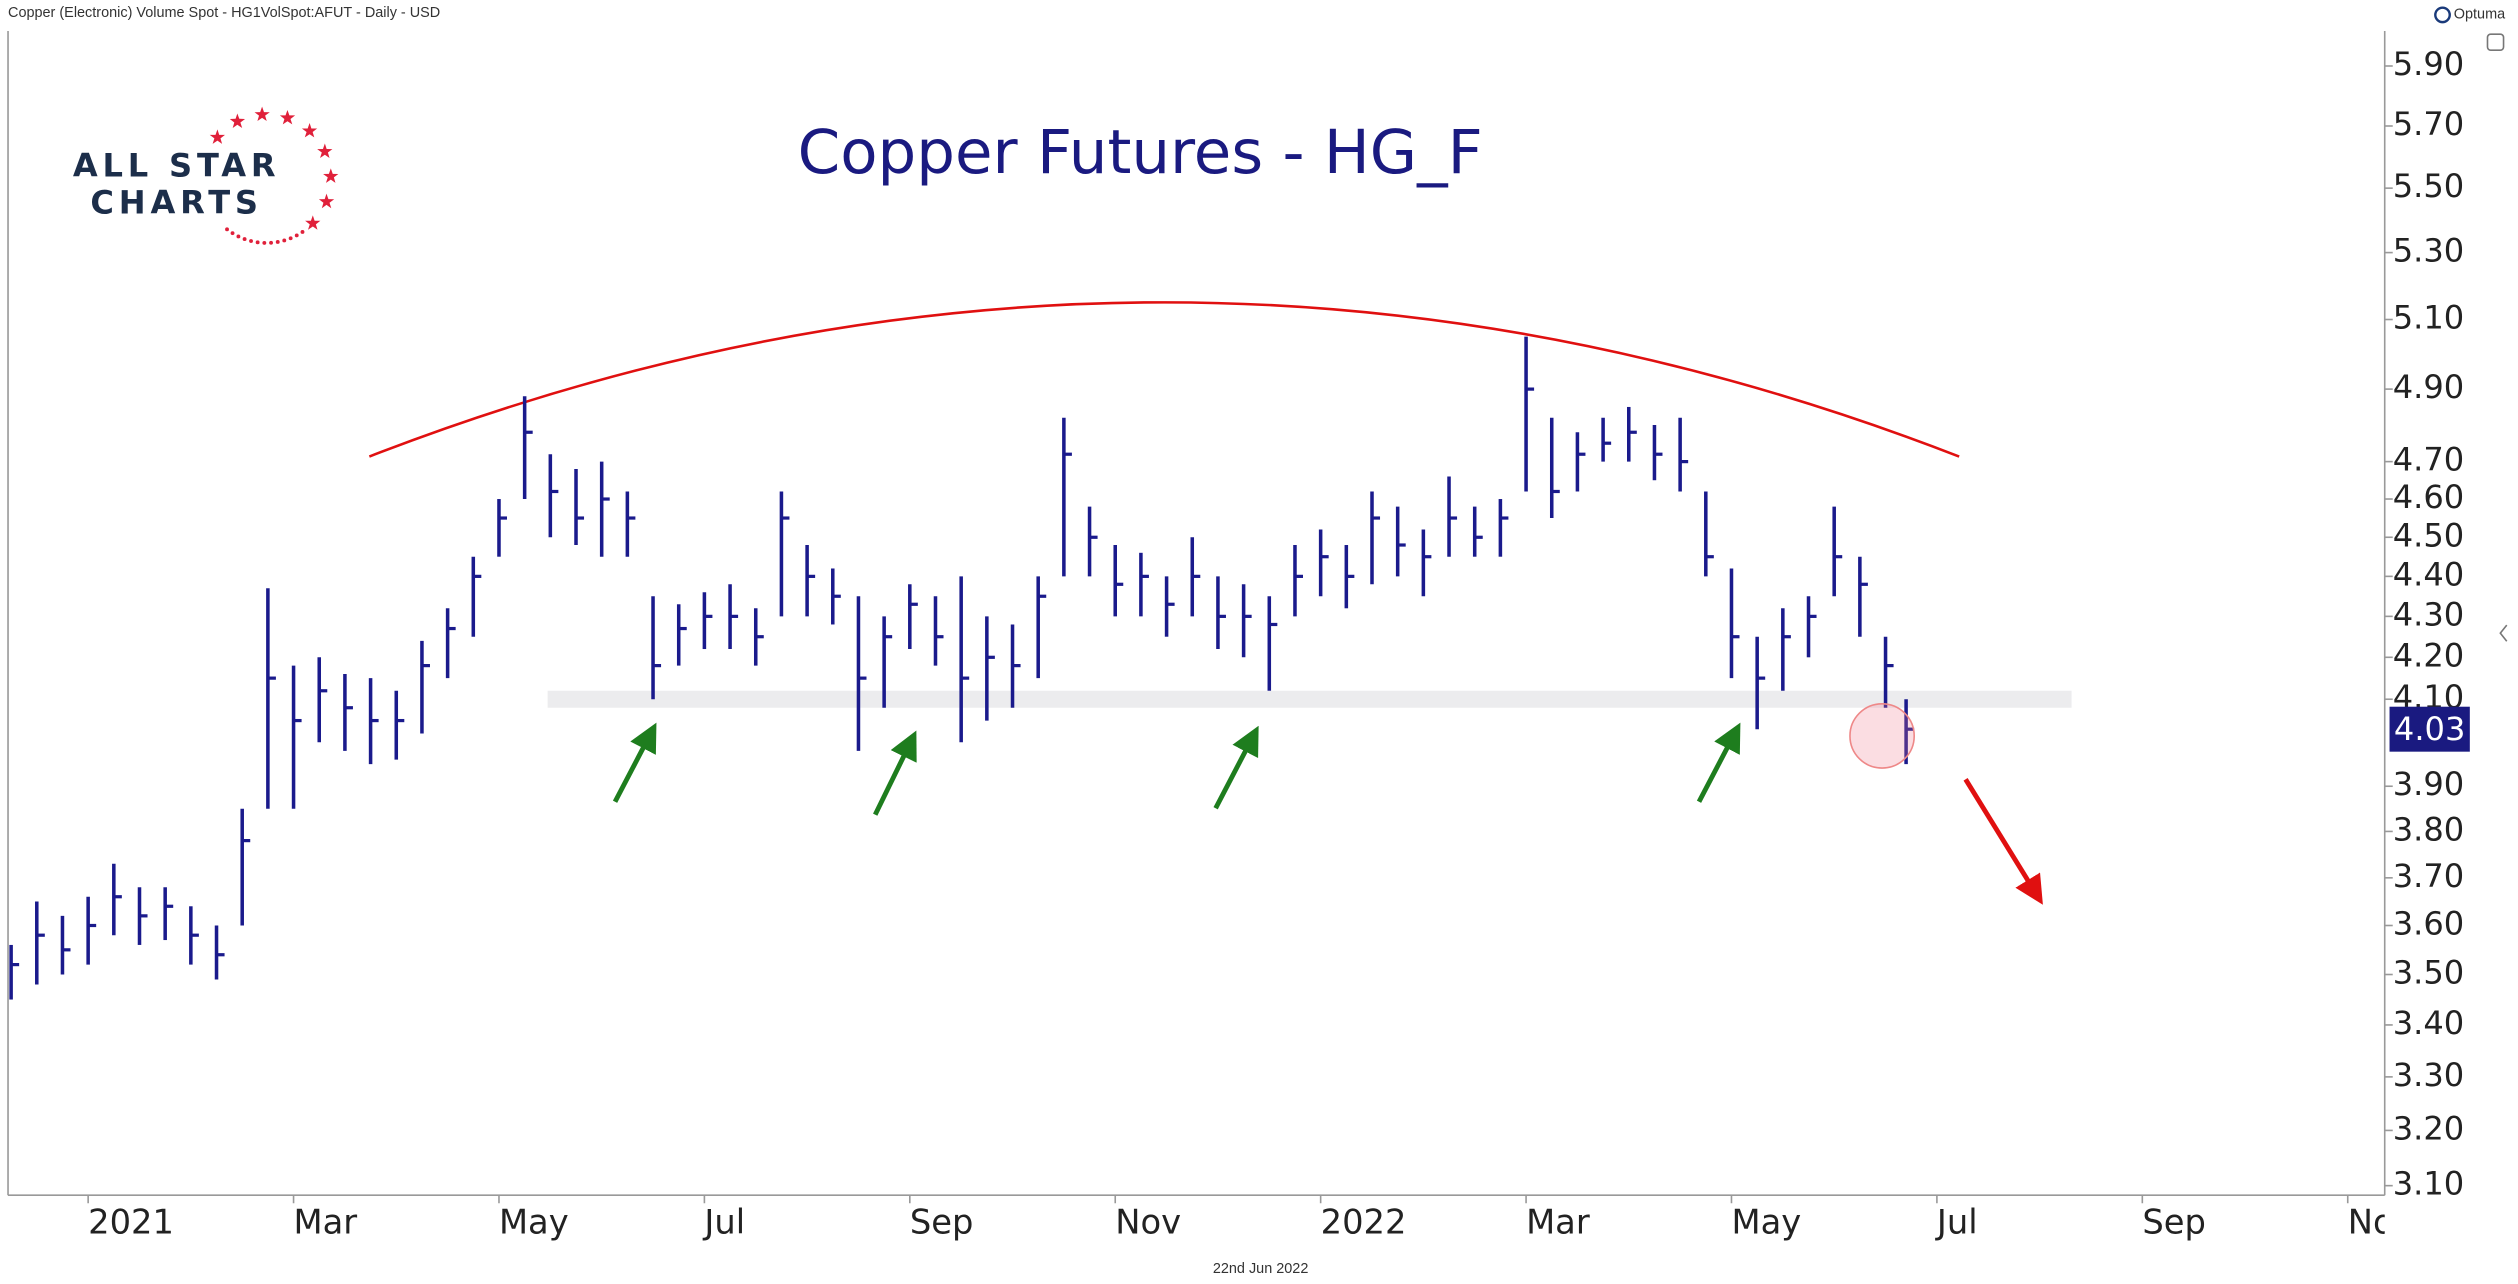  Describe the element at coordinates (2428, 655) in the screenshot. I see `y-tick-label: 4.20` at that location.